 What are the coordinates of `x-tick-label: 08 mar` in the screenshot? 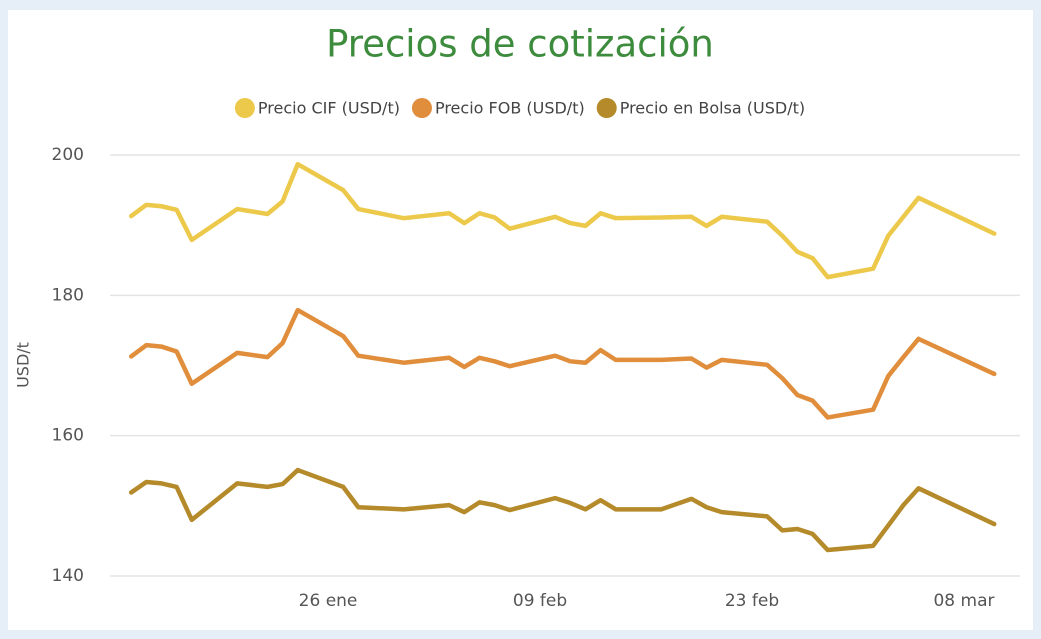 It's located at (963, 601).